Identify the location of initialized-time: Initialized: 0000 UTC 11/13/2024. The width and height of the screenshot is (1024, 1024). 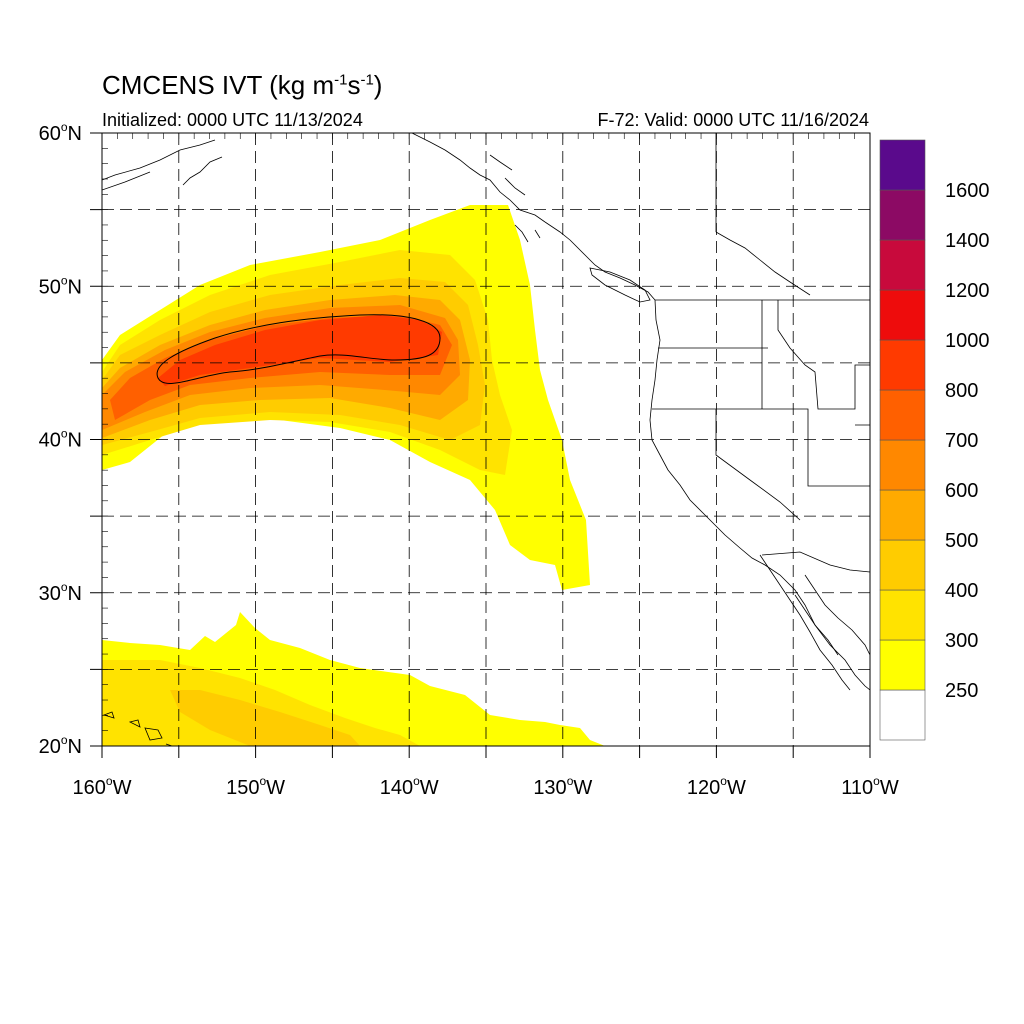
(232, 120).